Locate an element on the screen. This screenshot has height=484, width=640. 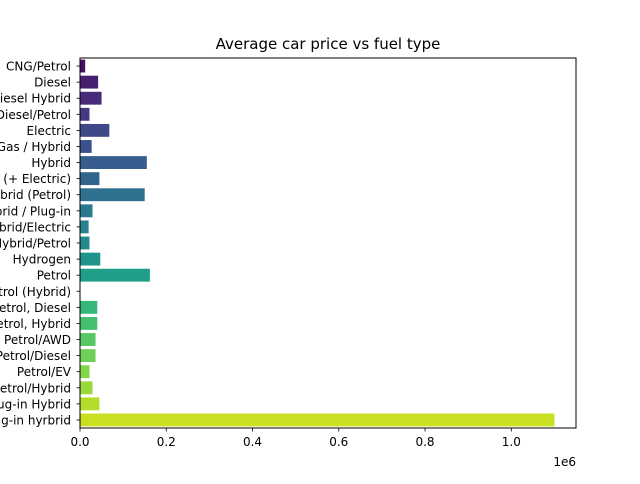
y-tick-label: Diesel/Petrol is located at coordinates (35, 115).